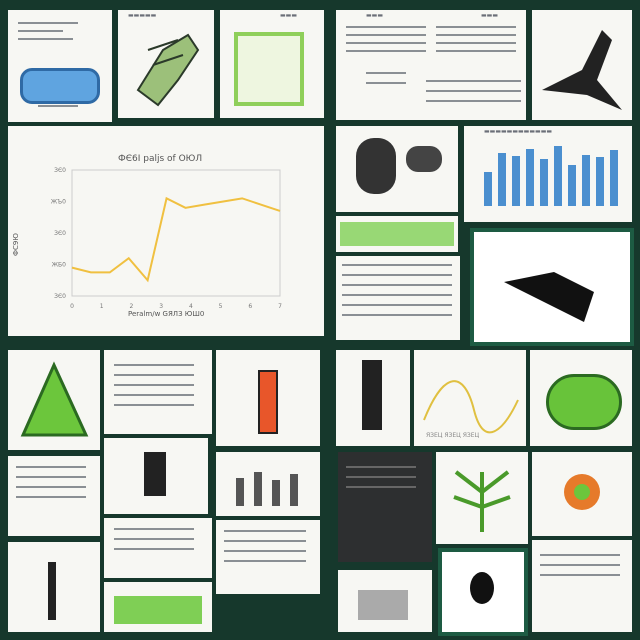 The image size is (640, 640). Describe the element at coordinates (158, 607) in the screenshot. I see `thumb-green-bars` at that location.